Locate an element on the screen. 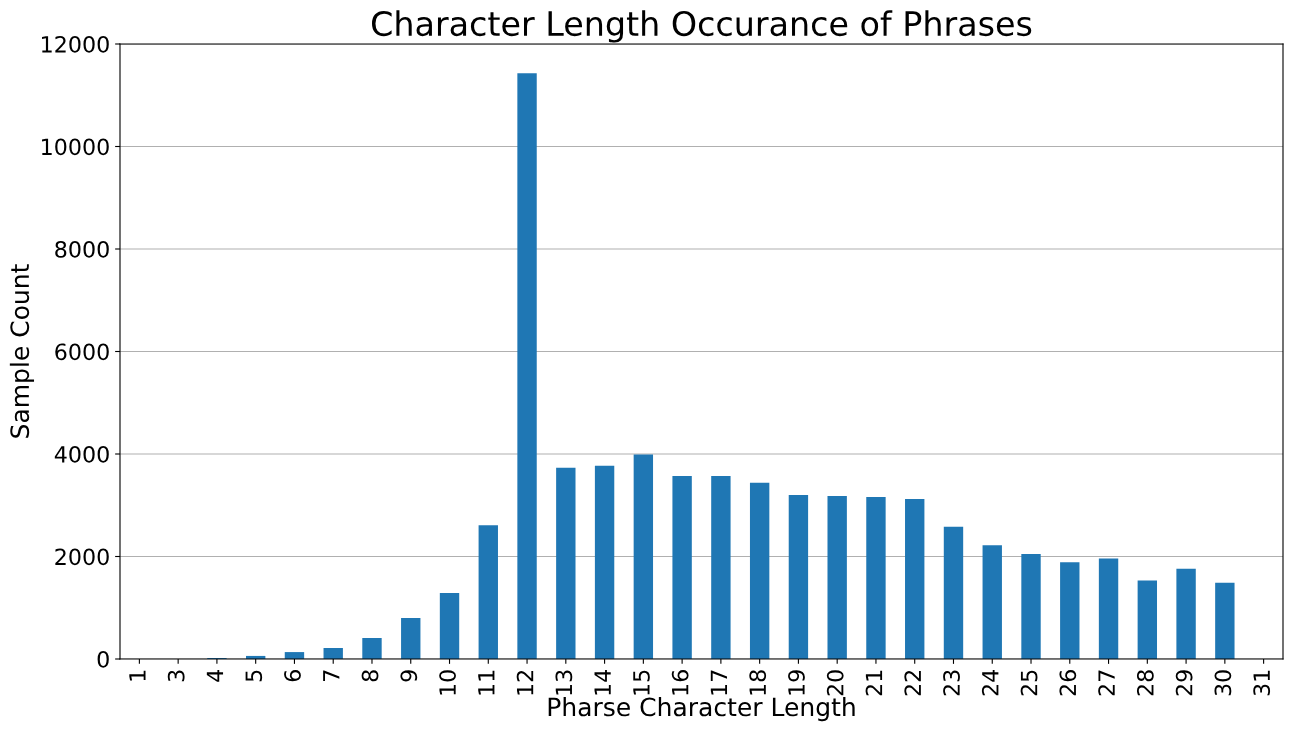 The width and height of the screenshot is (1292, 737). y-tick-label: 10000 is located at coordinates (75, 147).